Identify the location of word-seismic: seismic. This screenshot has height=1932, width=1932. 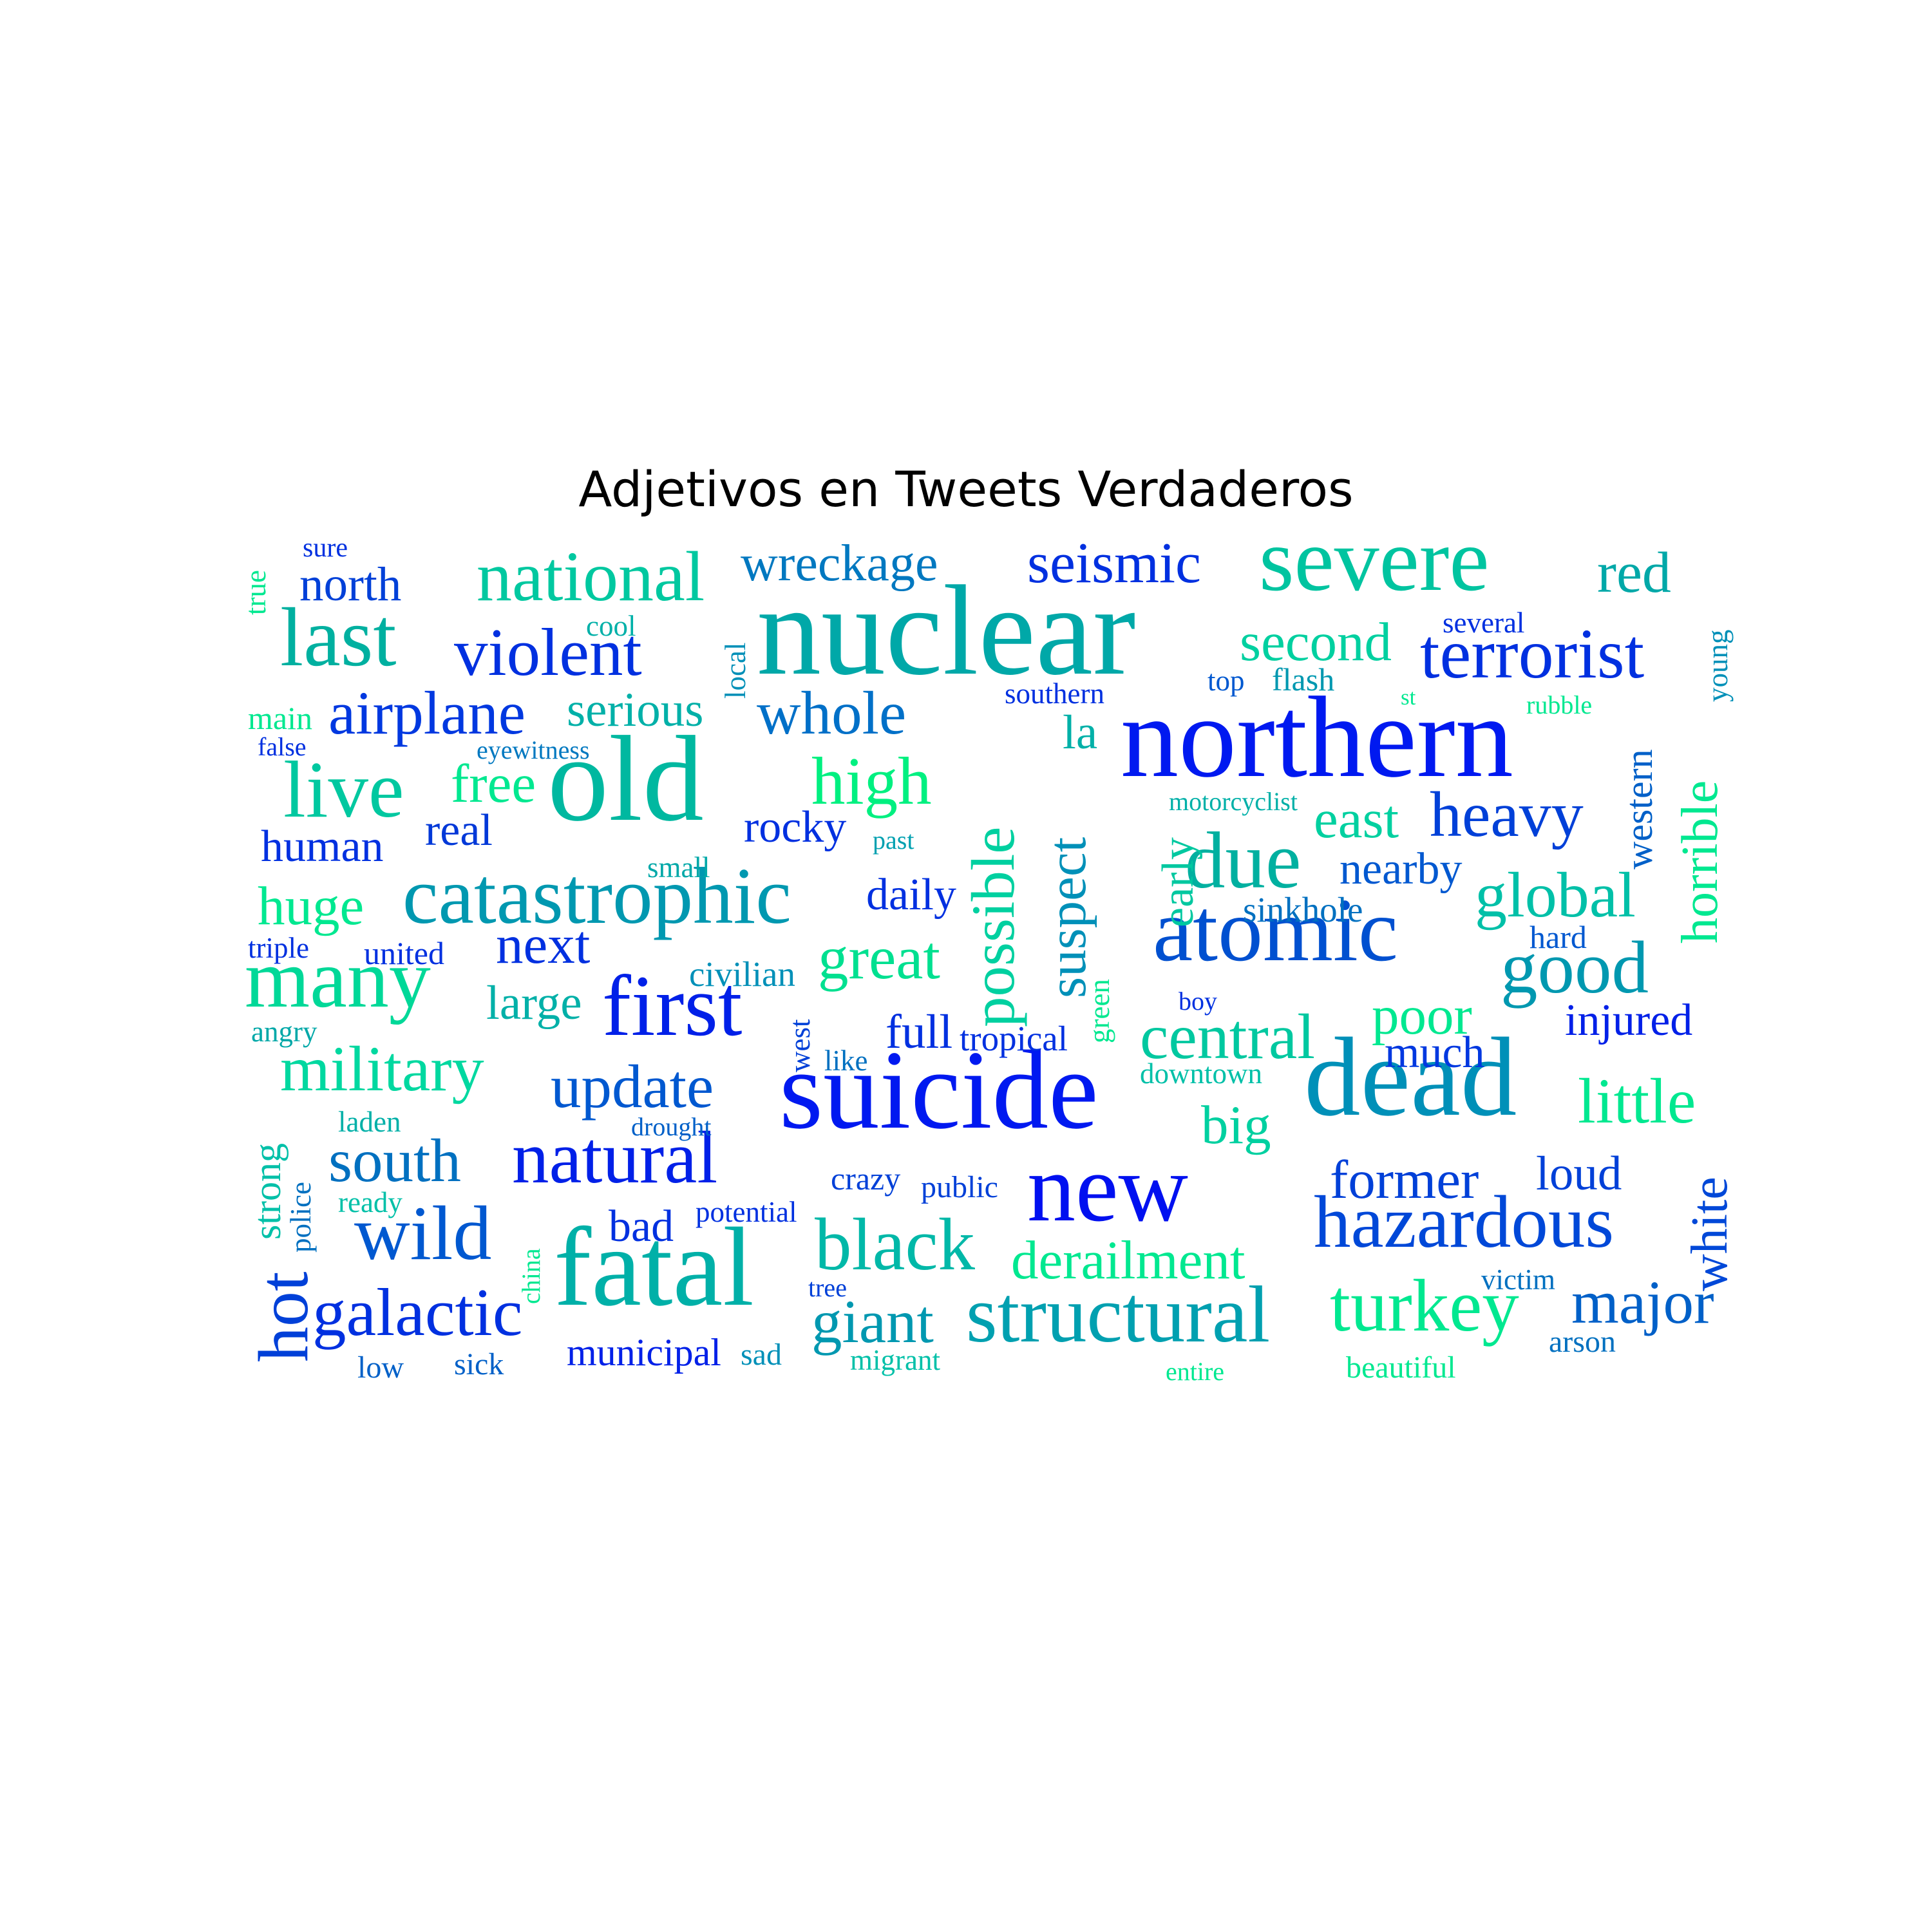
(1114, 563).